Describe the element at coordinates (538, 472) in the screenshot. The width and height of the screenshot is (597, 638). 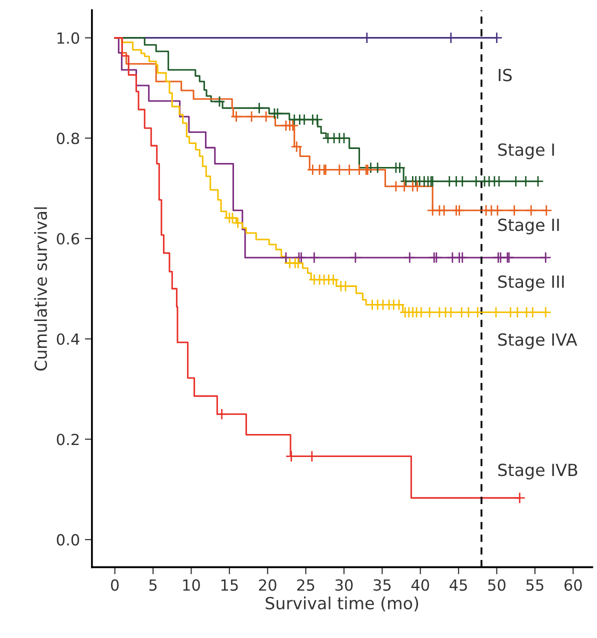
I see `series-label: Stage IVB` at that location.